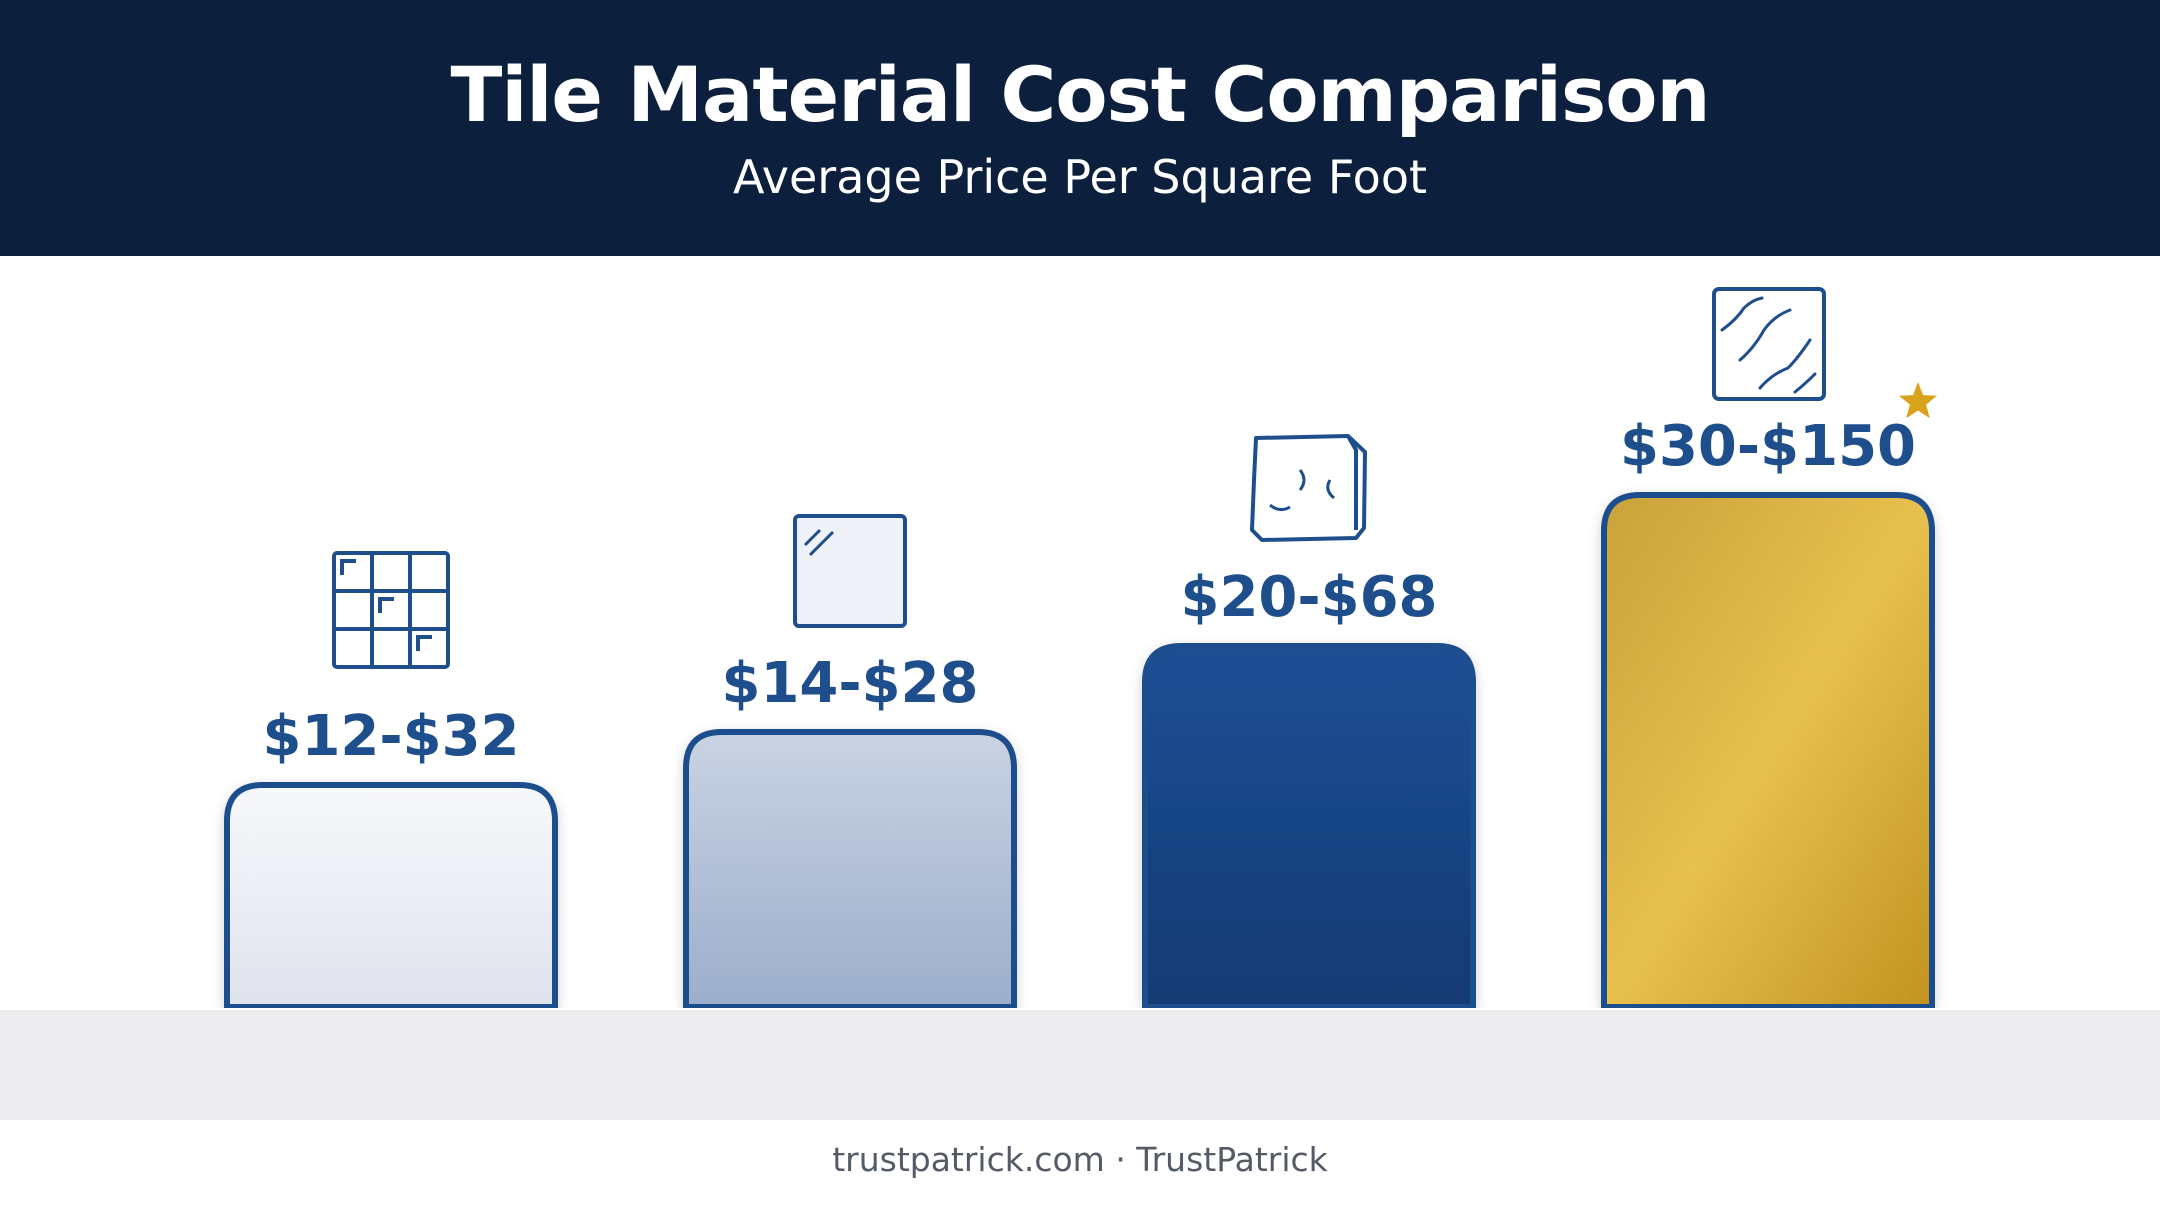  Describe the element at coordinates (1080, 94) in the screenshot. I see `chart-title: Tile Material Cost Comparison` at that location.